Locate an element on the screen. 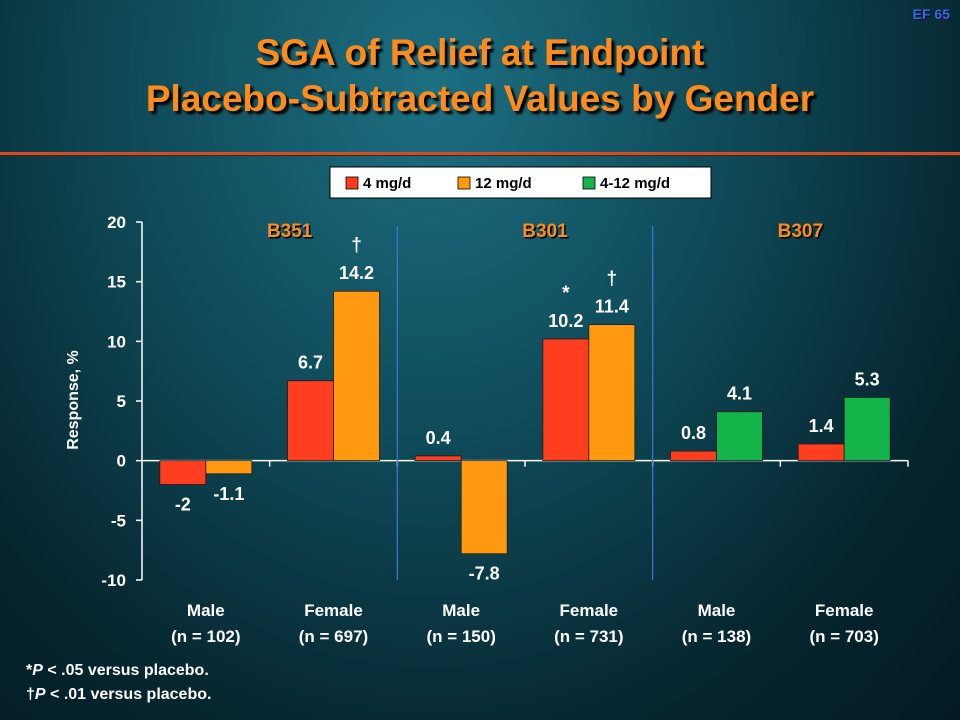 Image resolution: width=960 pixels, height=720 pixels. study-label-shadow: B301 is located at coordinates (547, 233).